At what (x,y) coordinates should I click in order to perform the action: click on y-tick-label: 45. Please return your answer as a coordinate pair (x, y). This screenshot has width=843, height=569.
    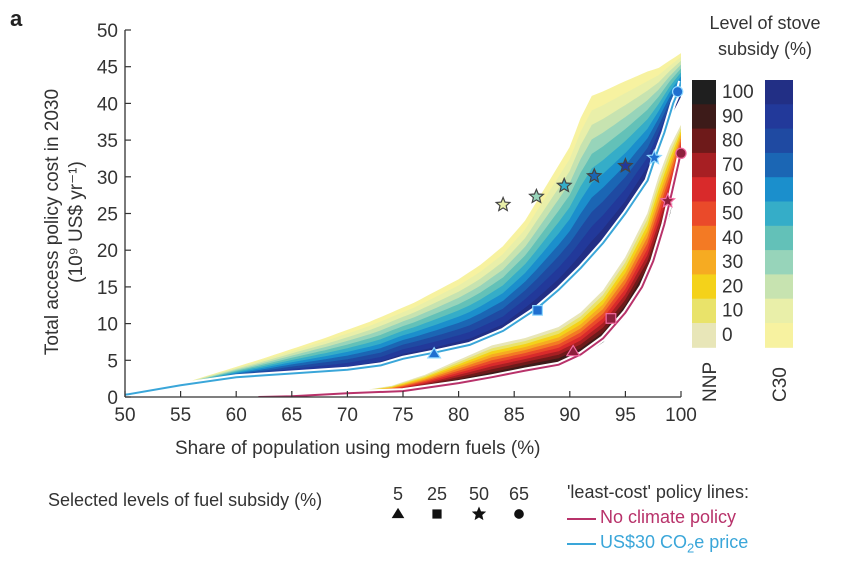
    Looking at the image, I should click on (107, 68).